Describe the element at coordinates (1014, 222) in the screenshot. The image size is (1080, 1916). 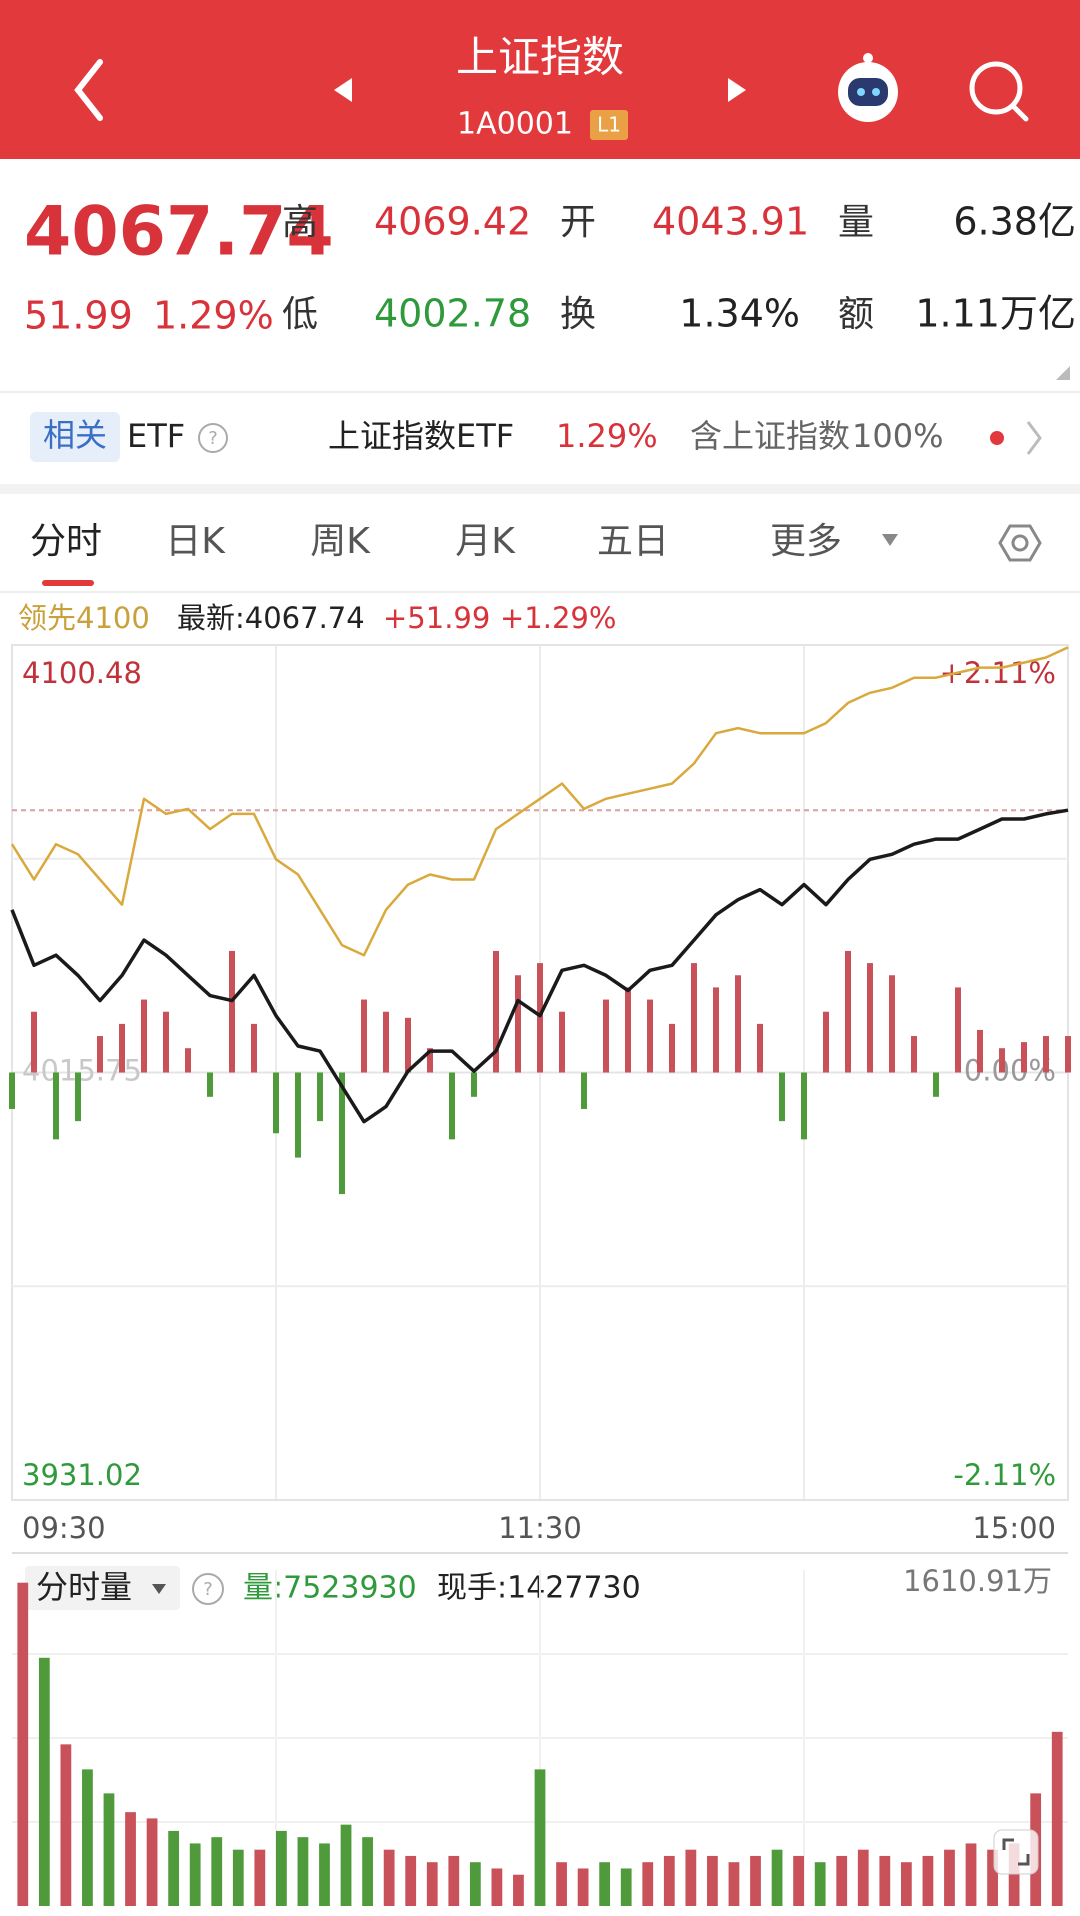
I see `volume-value: 6.38亿` at that location.